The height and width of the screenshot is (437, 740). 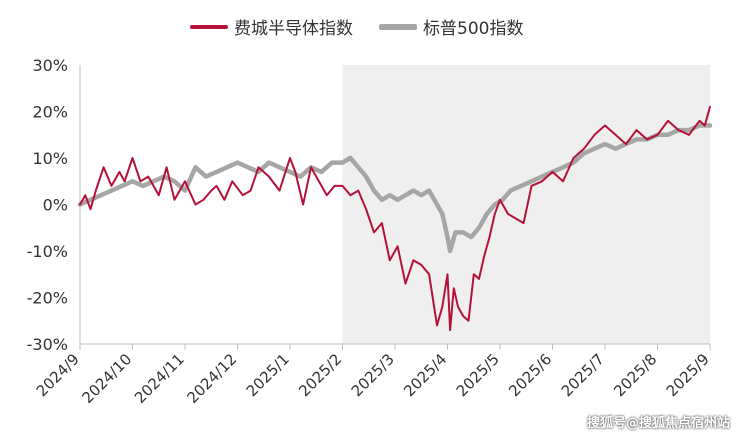 I want to click on x-tick-label: 2025/9, so click(x=688, y=375).